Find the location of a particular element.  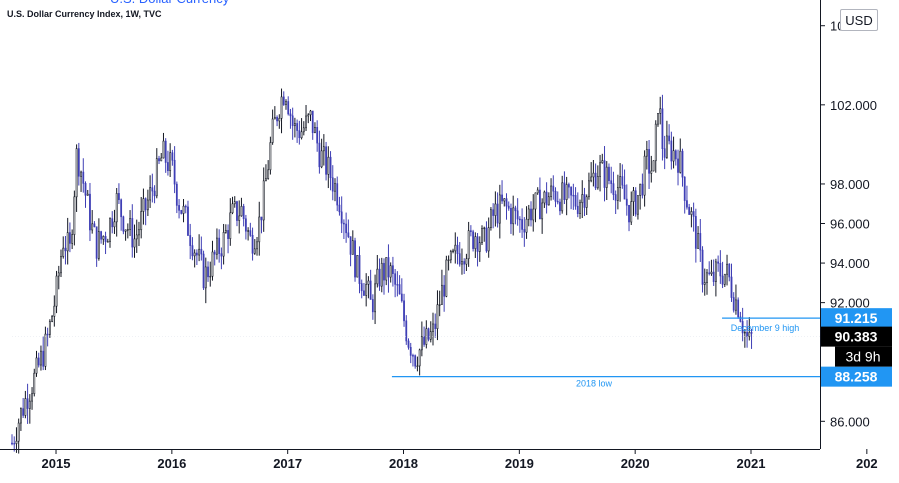

price-badges: 91.215 88.258 90.383 3d 9h is located at coordinates (856, 347).